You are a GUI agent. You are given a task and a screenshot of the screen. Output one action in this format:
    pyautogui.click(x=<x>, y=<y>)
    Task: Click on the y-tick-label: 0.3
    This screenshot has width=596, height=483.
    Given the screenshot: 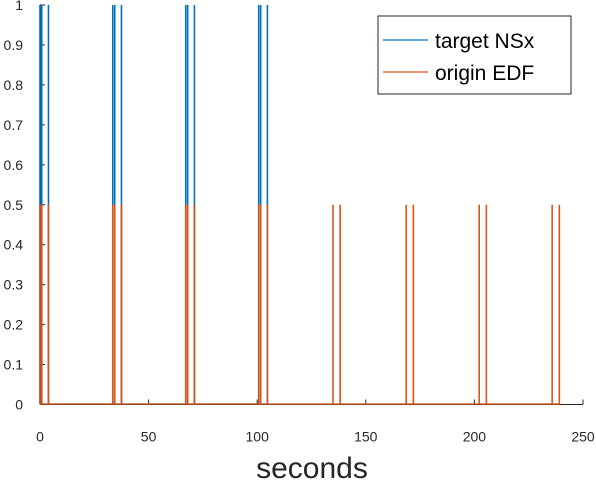 What is the action you would take?
    pyautogui.click(x=14, y=285)
    